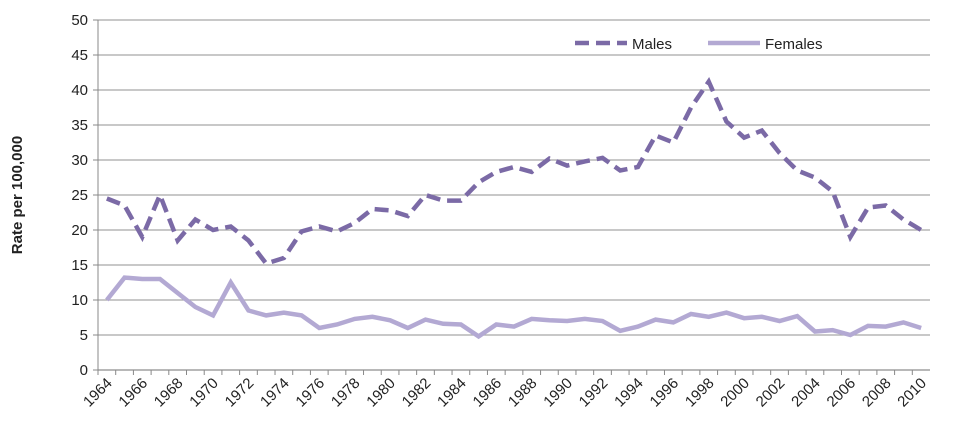  Describe the element at coordinates (665, 393) in the screenshot. I see `x-tick-label: 1996` at that location.